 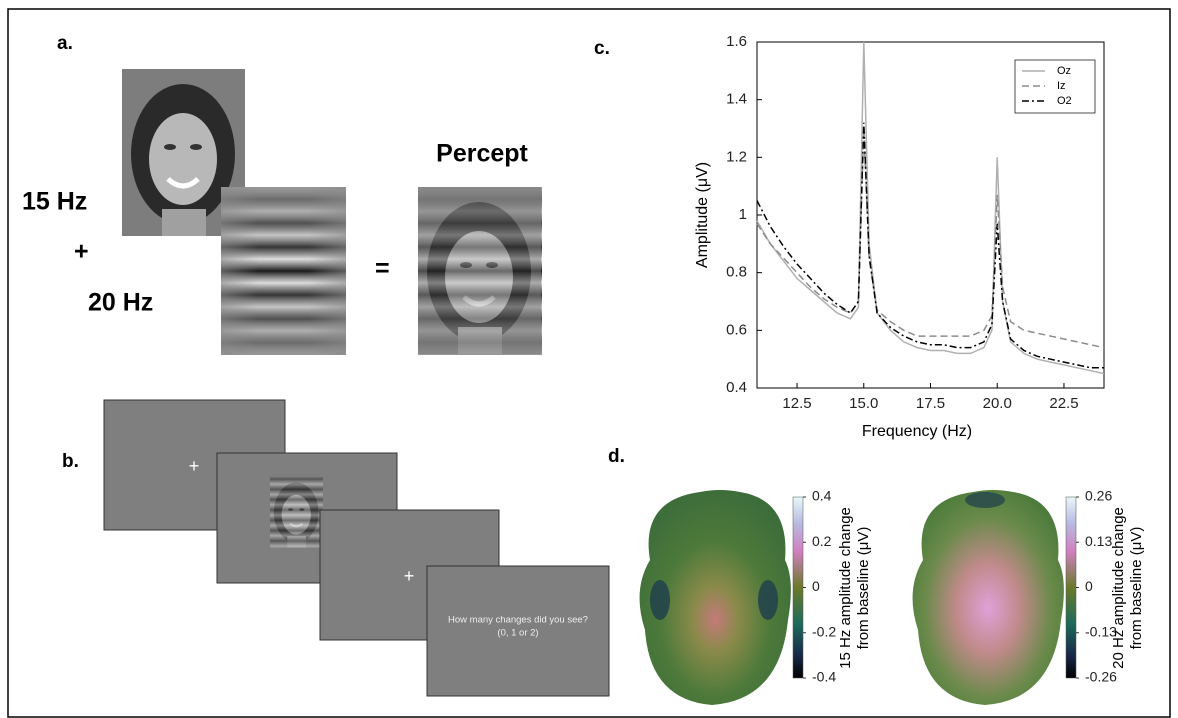 I want to click on percept-title: Percept, so click(x=482, y=154).